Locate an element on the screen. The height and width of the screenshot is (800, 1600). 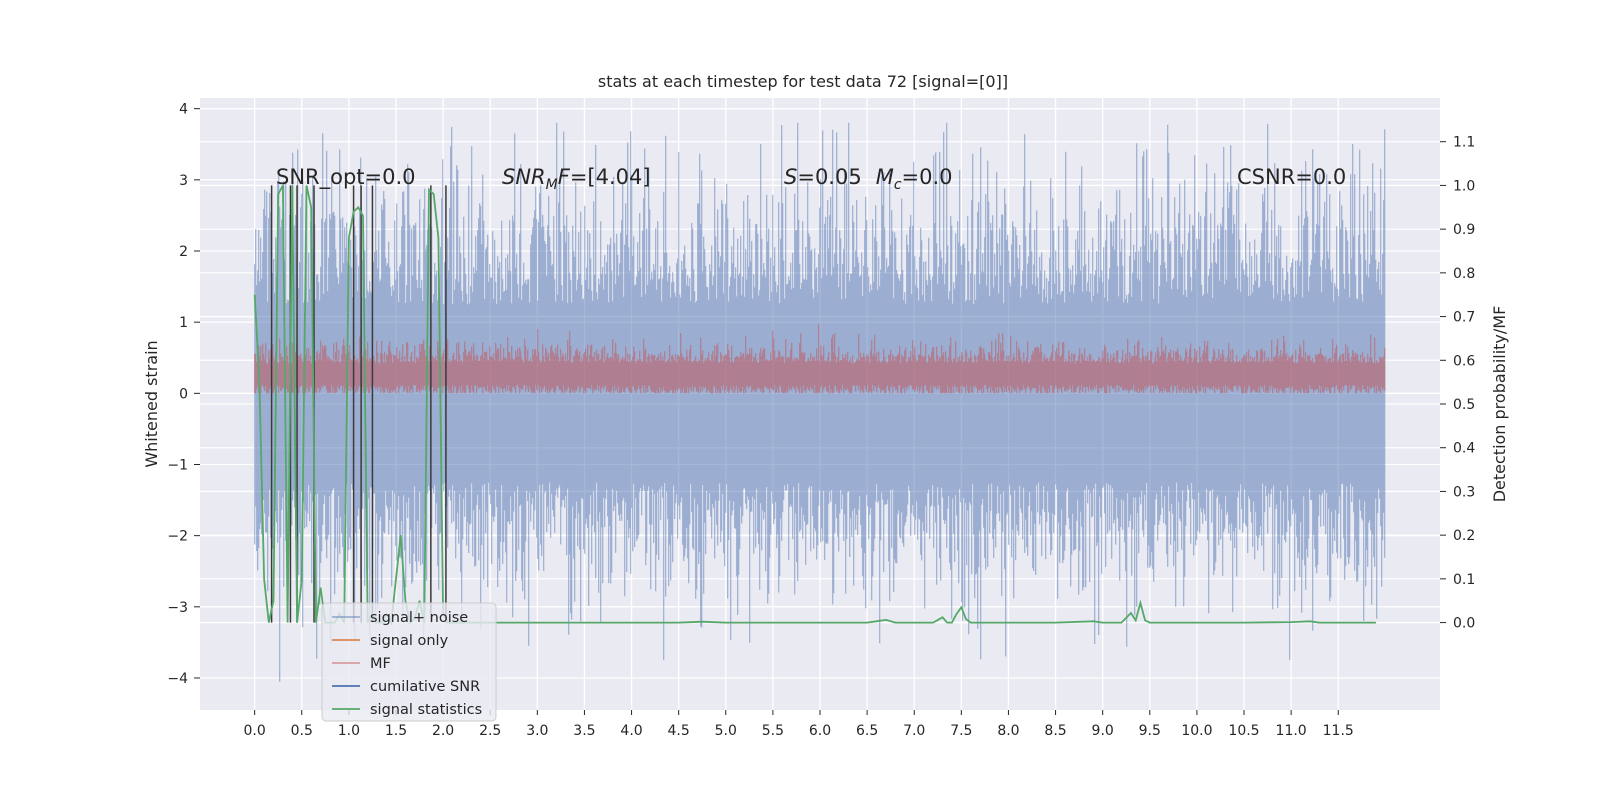
annotation-snr-mf: SNRMF=[4.04] is located at coordinates (576, 179).